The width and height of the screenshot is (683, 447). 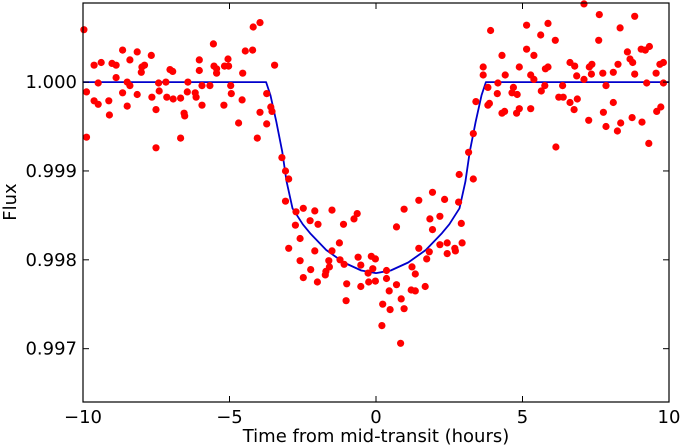 I want to click on y-tick-label: 0.998, so click(x=51, y=260).